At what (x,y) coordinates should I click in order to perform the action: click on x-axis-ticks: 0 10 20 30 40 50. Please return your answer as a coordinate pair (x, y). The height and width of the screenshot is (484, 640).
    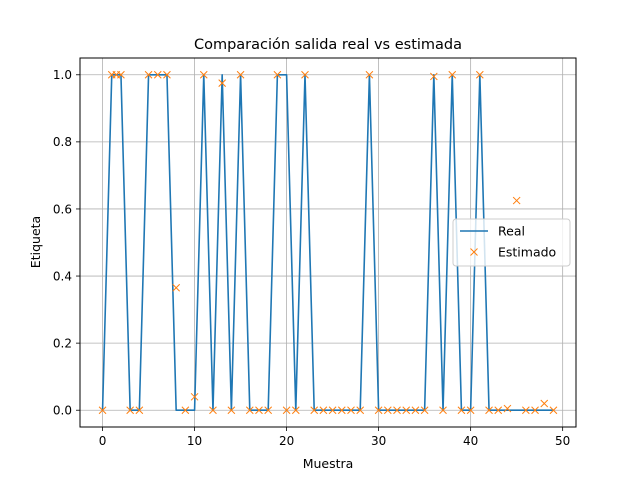
    Looking at the image, I should click on (334, 437).